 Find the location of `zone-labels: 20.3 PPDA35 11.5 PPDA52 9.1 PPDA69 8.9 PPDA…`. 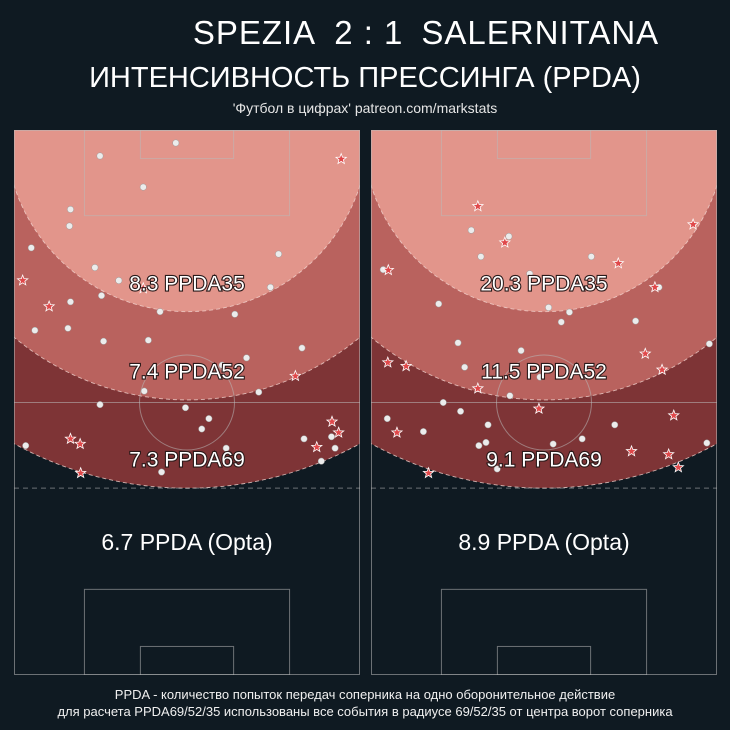

zone-labels: 20.3 PPDA35 11.5 PPDA52 9.1 PPDA69 8.9 PPDA… is located at coordinates (543, 413).